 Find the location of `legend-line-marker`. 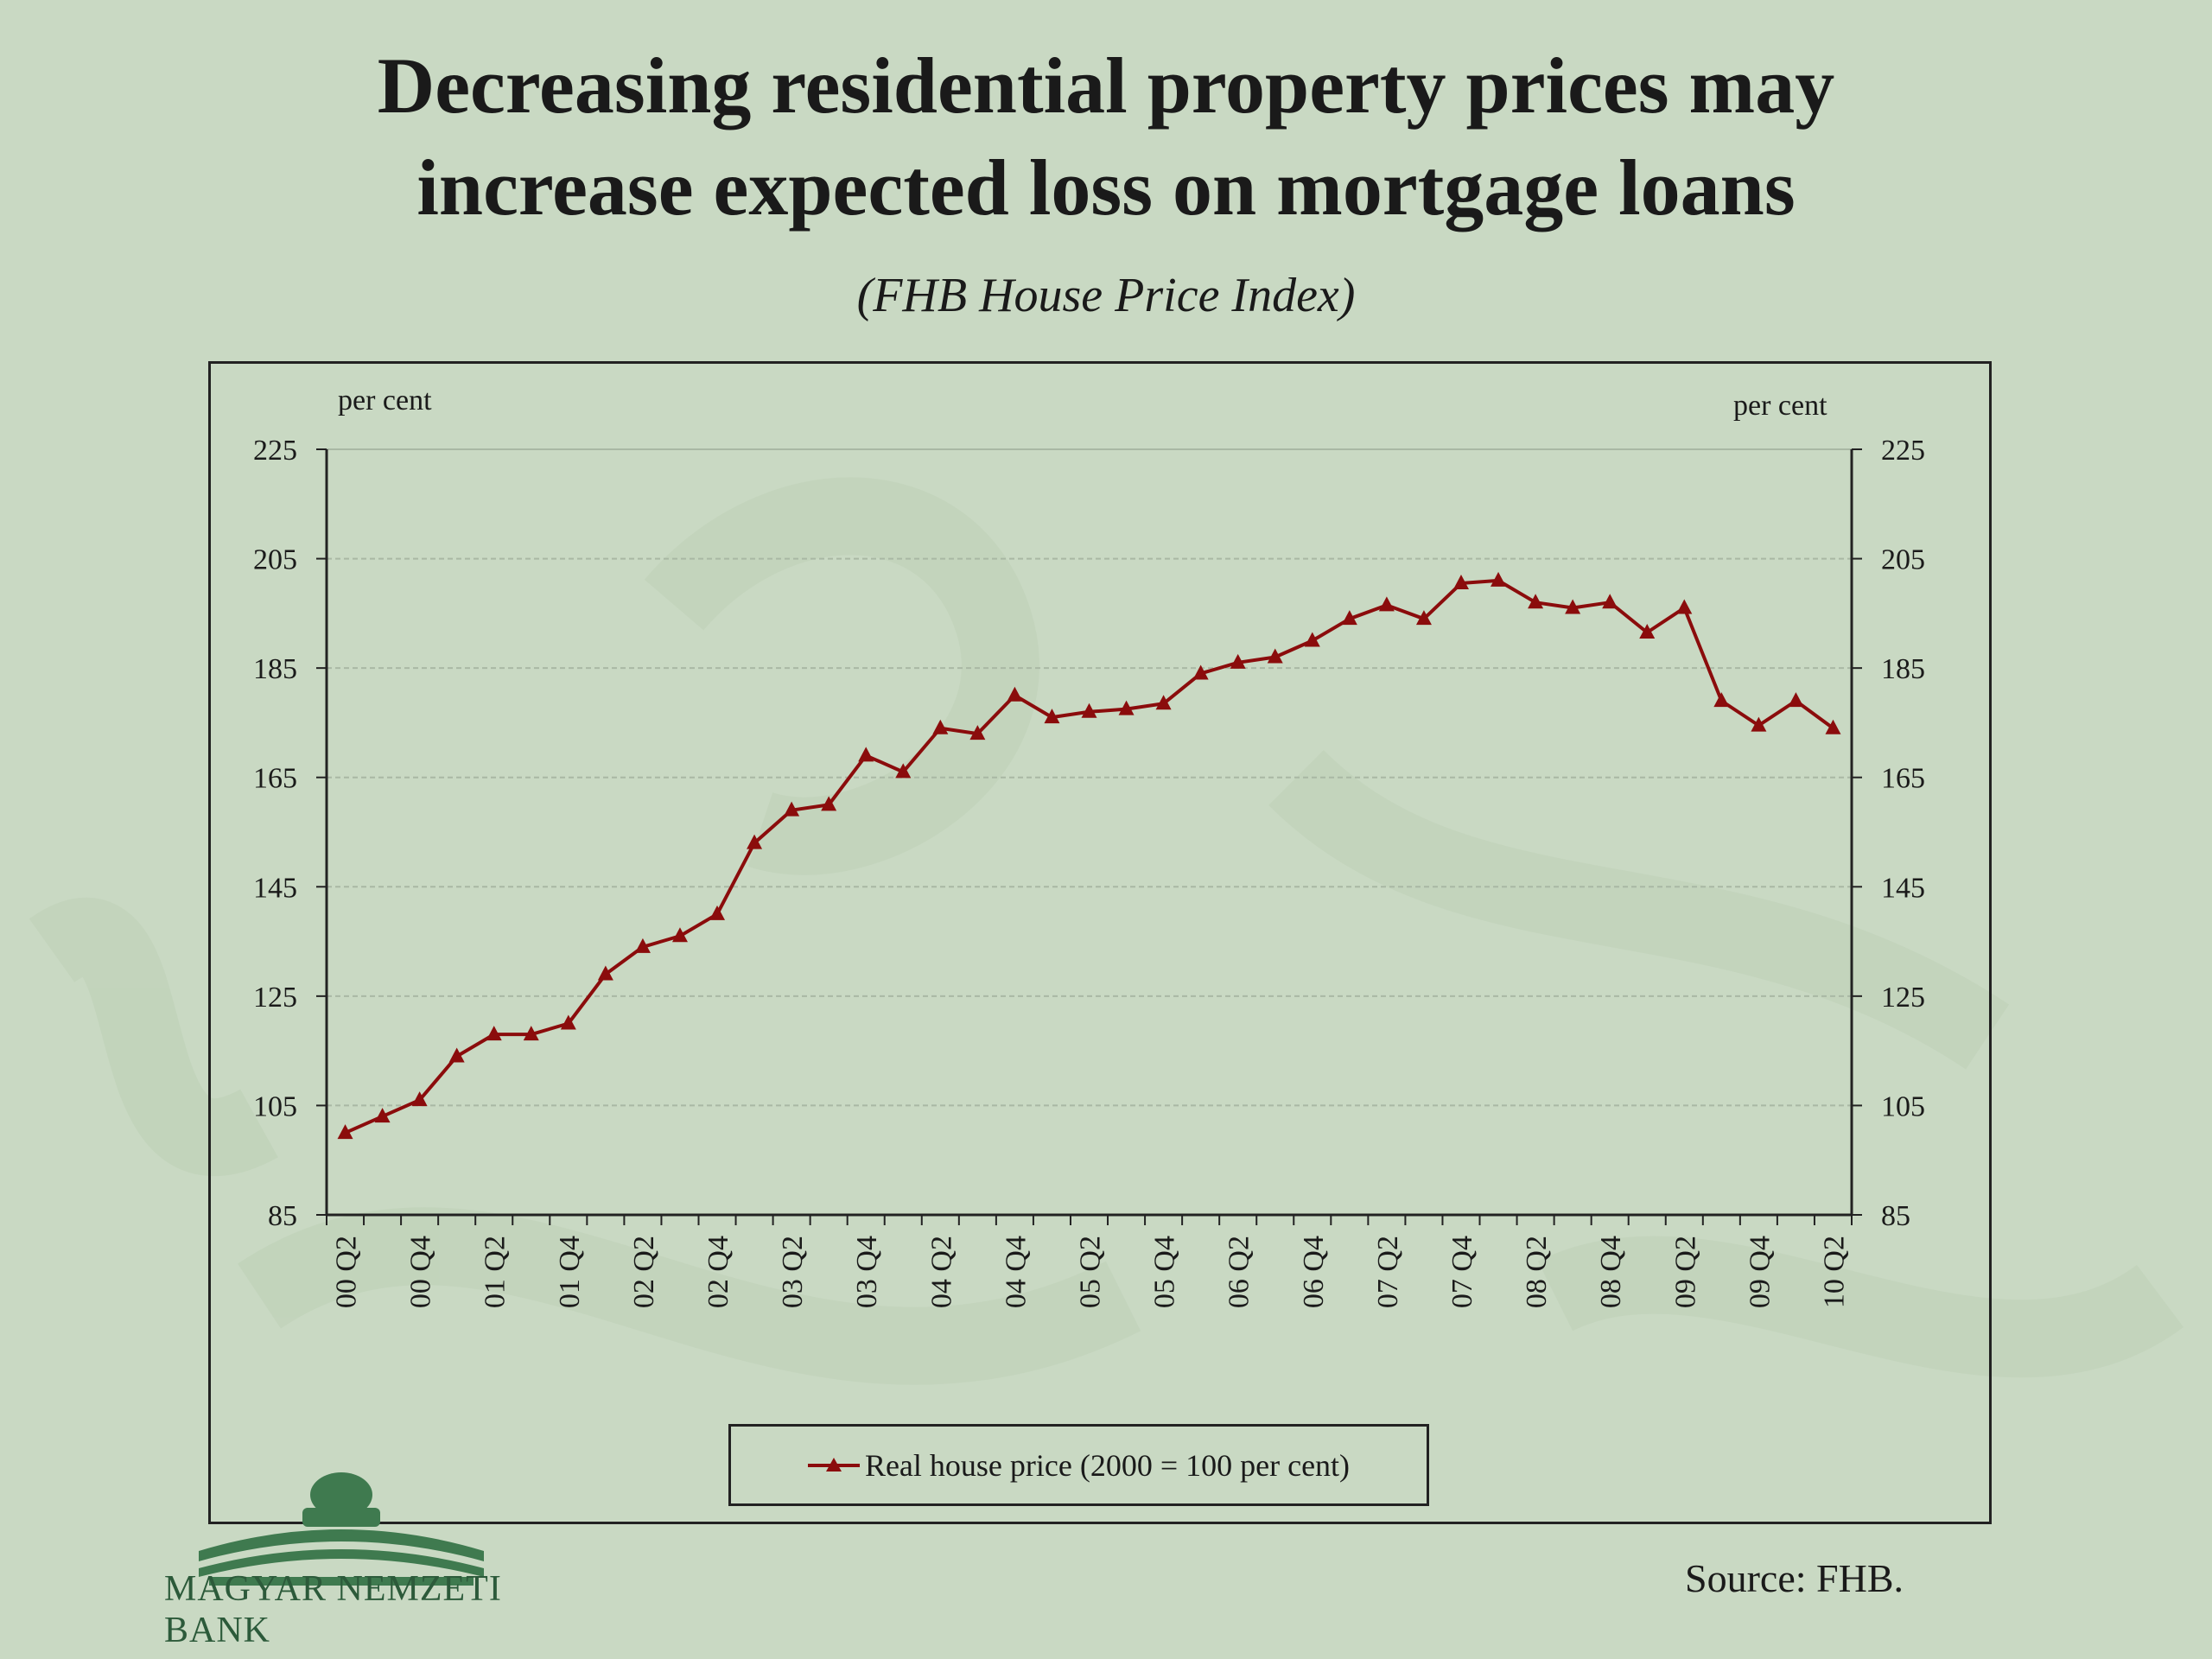

legend-line-marker is located at coordinates (833, 1464).